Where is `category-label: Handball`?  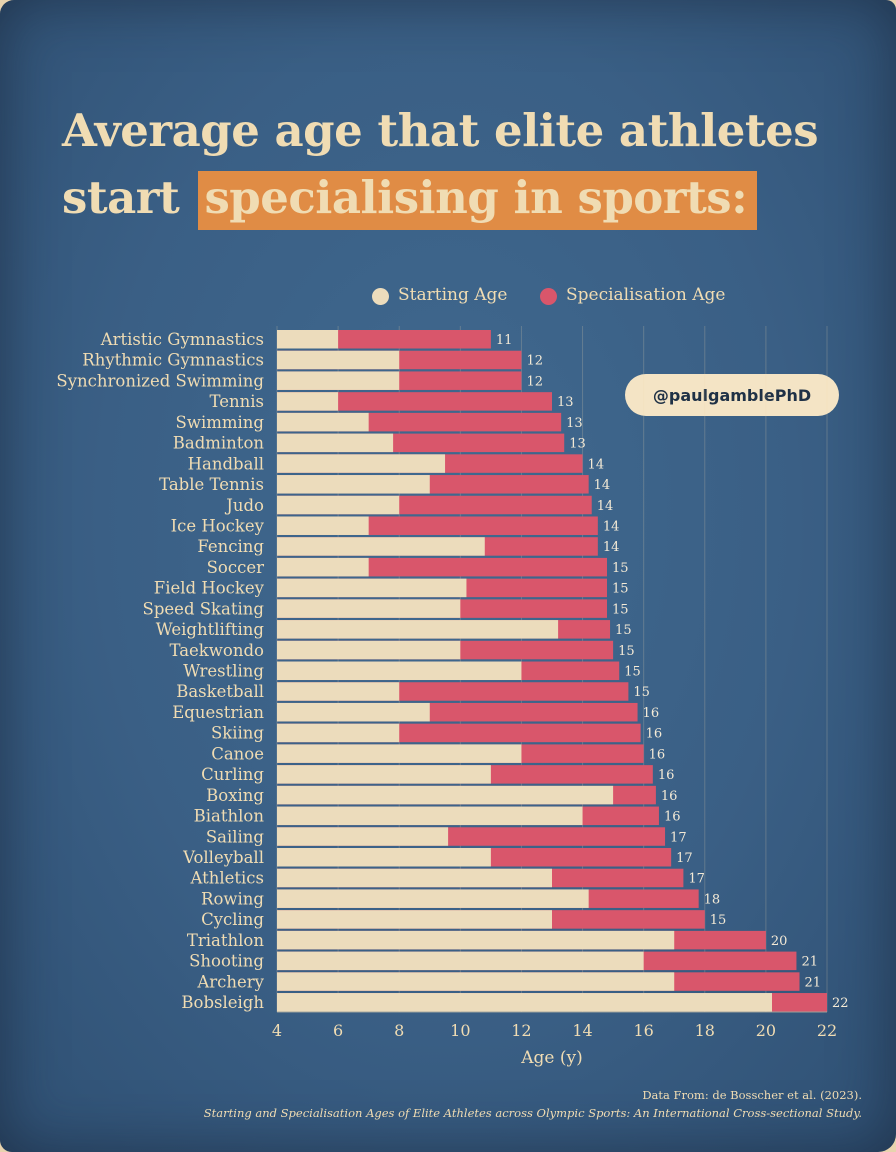 category-label: Handball is located at coordinates (226, 463).